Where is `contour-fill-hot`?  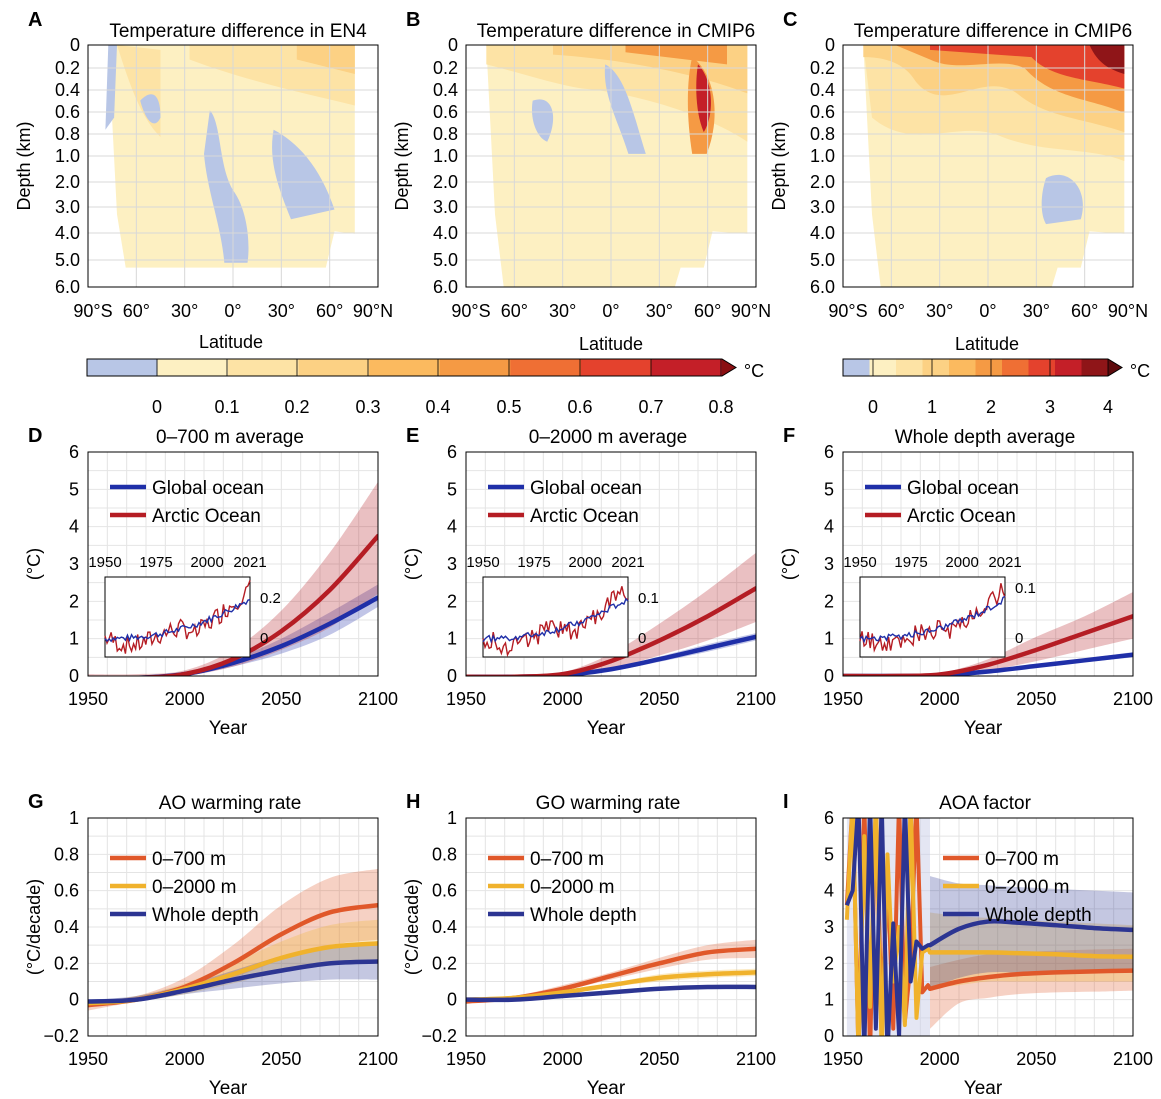 contour-fill-hot is located at coordinates (1107, 60).